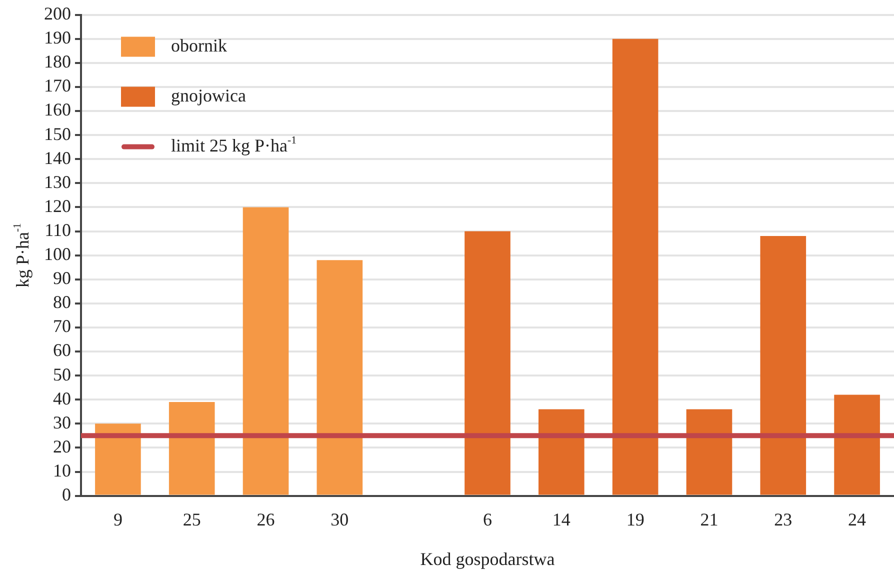 The height and width of the screenshot is (579, 894). What do you see at coordinates (62, 350) in the screenshot?
I see `y-tick-label: 60` at bounding box center [62, 350].